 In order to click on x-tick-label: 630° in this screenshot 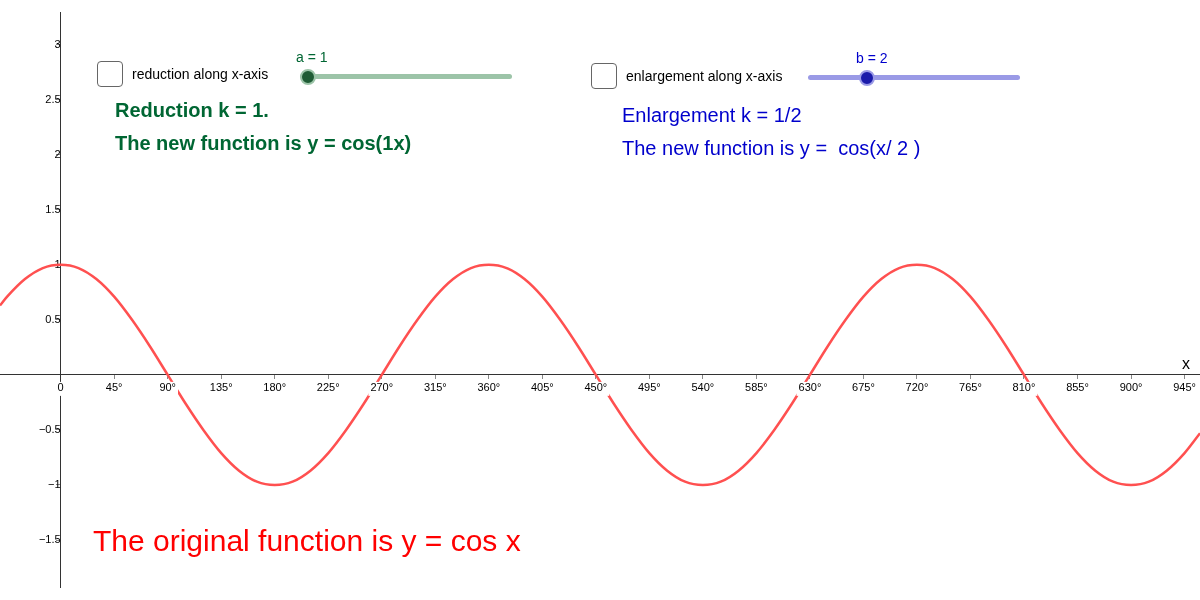, I will do `click(810, 387)`.